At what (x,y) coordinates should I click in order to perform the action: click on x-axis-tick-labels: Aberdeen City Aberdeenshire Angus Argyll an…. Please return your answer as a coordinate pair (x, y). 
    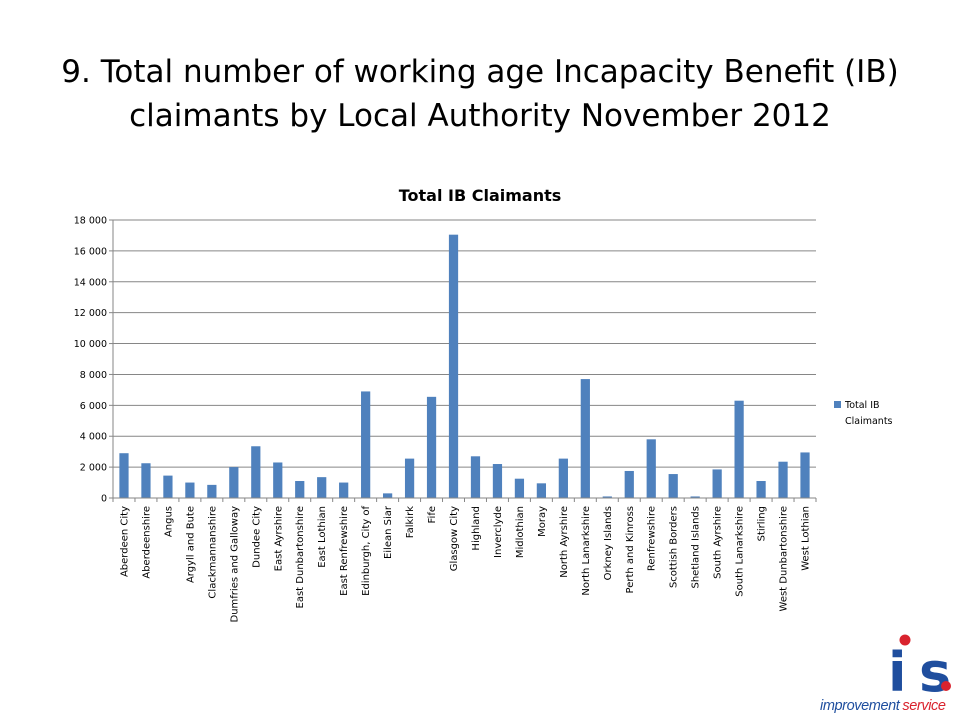
    Looking at the image, I should click on (465, 563).